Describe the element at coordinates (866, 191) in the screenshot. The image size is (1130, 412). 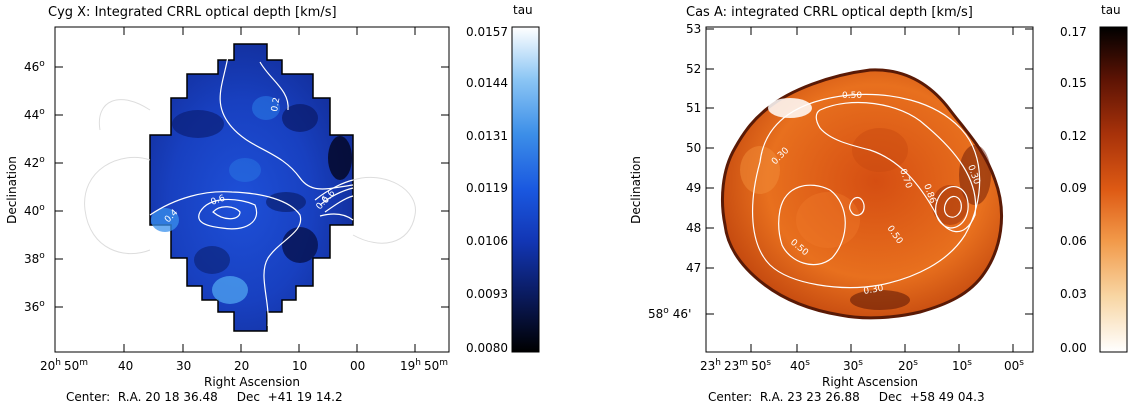
I see `casa-contours` at that location.